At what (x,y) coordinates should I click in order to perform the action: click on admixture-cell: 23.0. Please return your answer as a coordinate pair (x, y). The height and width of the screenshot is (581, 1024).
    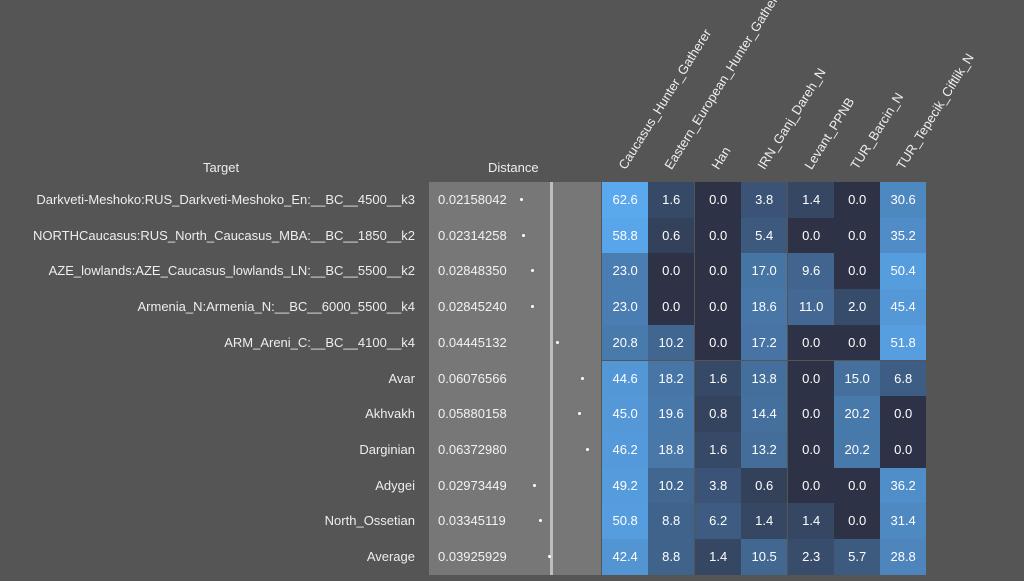
    Looking at the image, I should click on (625, 271).